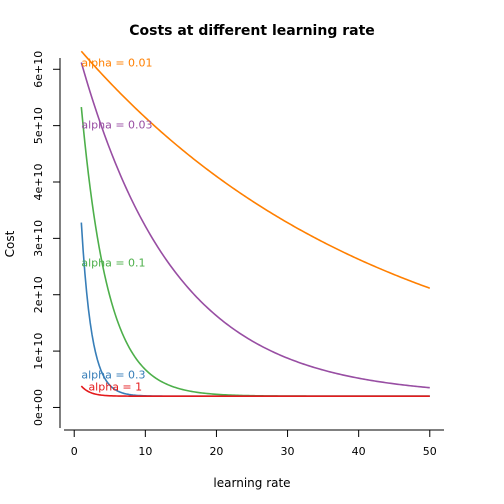 The width and height of the screenshot is (504, 504). Describe the element at coordinates (116, 63) in the screenshot. I see `series-label-0: alpha = 0.01` at that location.